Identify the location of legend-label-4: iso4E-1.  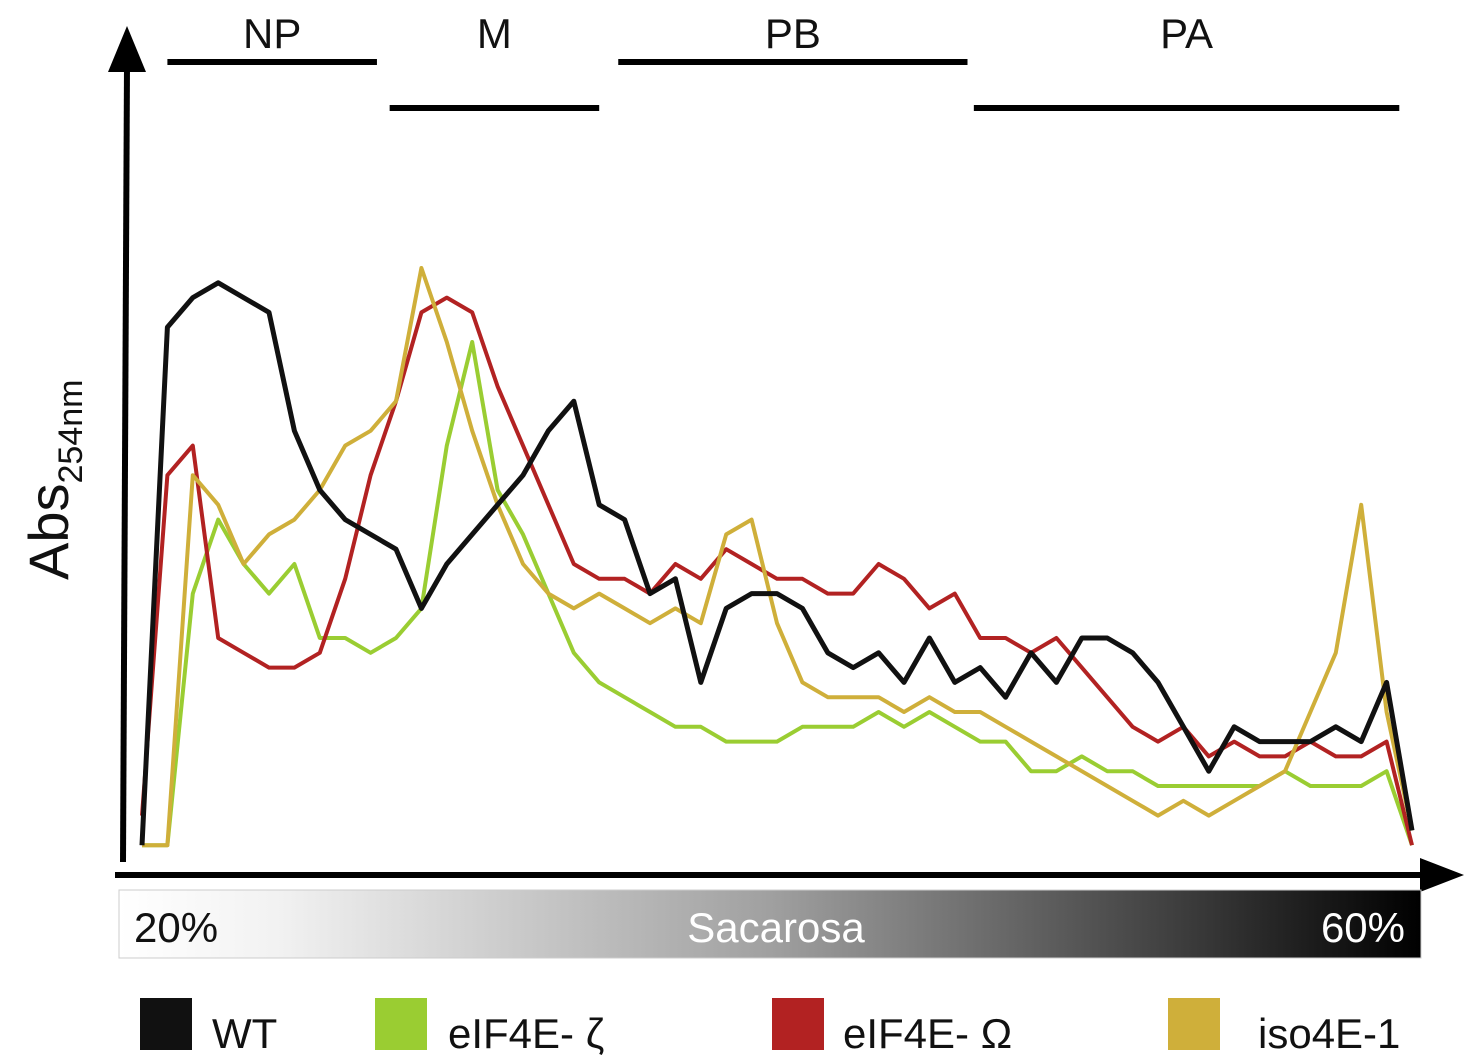
(1329, 1033).